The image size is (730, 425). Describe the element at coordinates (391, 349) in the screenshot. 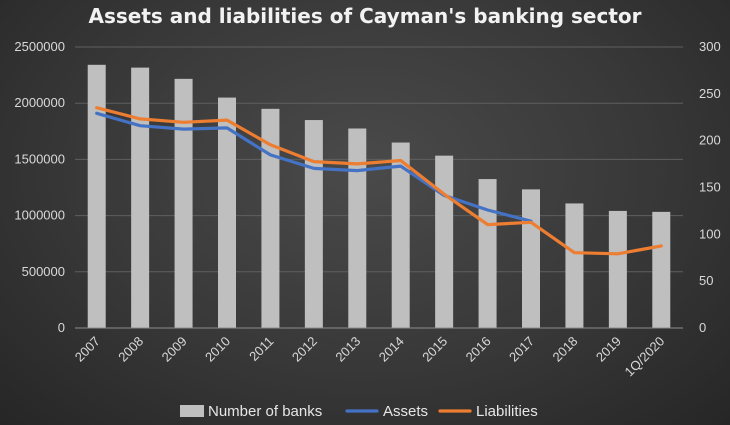

I see `x-tick-label: 2014` at that location.